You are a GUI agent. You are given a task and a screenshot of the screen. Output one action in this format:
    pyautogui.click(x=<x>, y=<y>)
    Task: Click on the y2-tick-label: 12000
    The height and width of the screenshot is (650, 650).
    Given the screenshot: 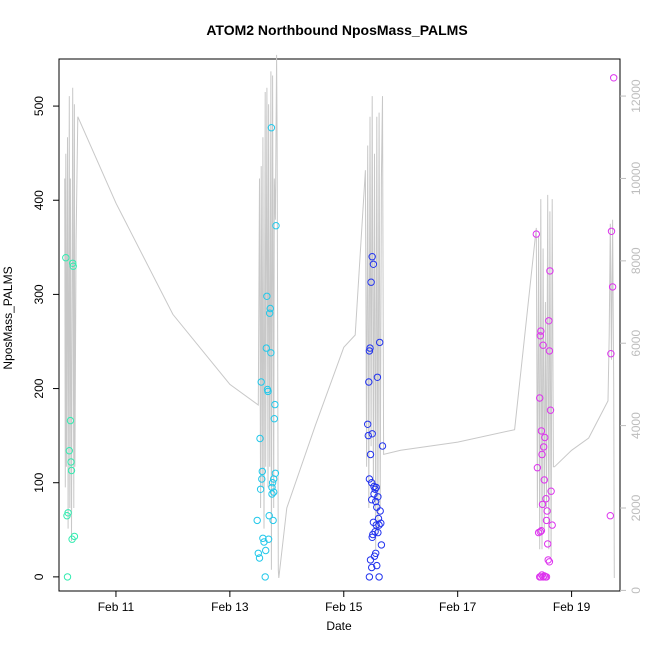 What is the action you would take?
    pyautogui.click(x=636, y=96)
    